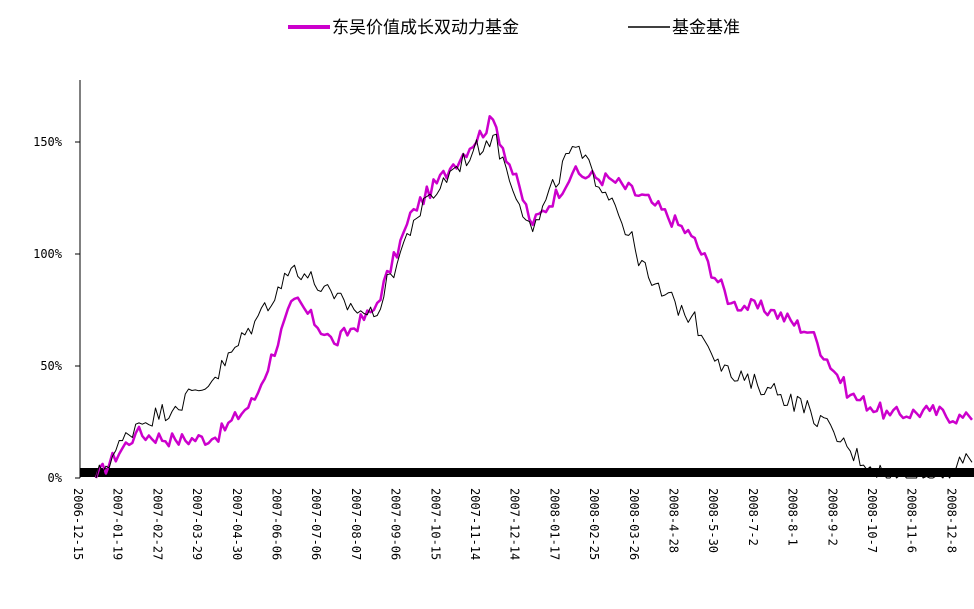 This screenshot has height=609, width=974. Describe the element at coordinates (48, 254) in the screenshot. I see `y-tick-label: 100%` at that location.